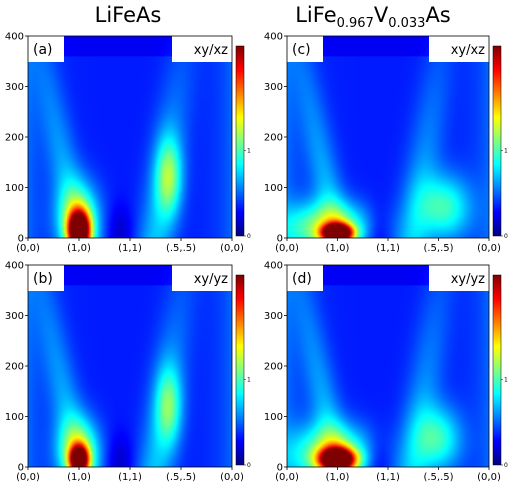 This screenshot has width=516, height=483. I want to click on title-lifev-as: LiFe0.967V0.033As, so click(373, 17).